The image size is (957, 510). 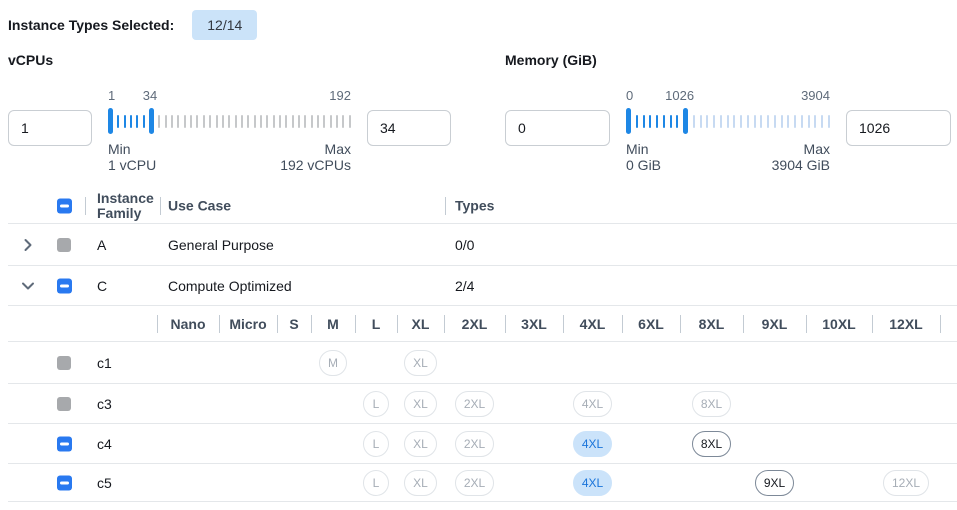 I want to click on size-column-label: 9XL, so click(x=774, y=324).